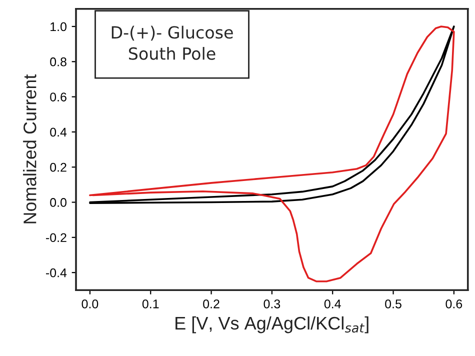  Describe the element at coordinates (150, 304) in the screenshot. I see `x-tick-label: 0.1` at that location.